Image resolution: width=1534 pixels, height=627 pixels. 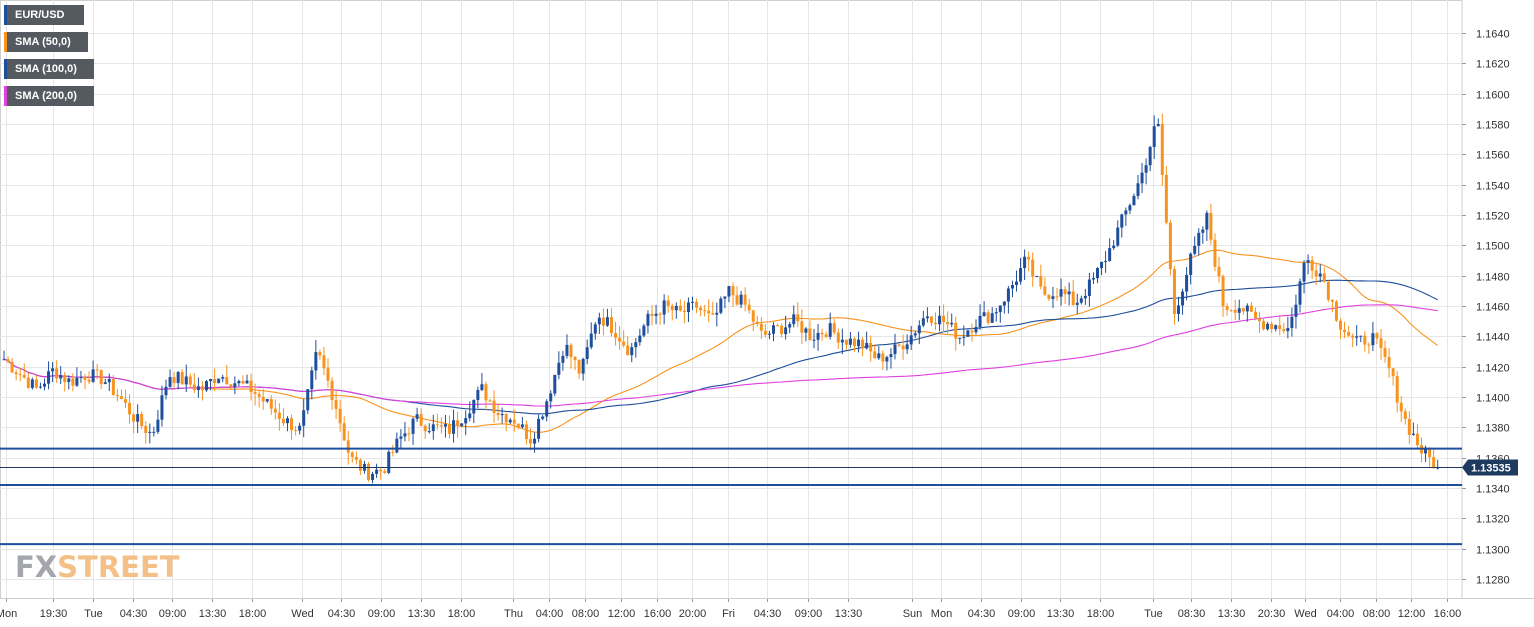 What do you see at coordinates (1490, 467) in the screenshot?
I see `current-price-tag: 1.13535` at bounding box center [1490, 467].